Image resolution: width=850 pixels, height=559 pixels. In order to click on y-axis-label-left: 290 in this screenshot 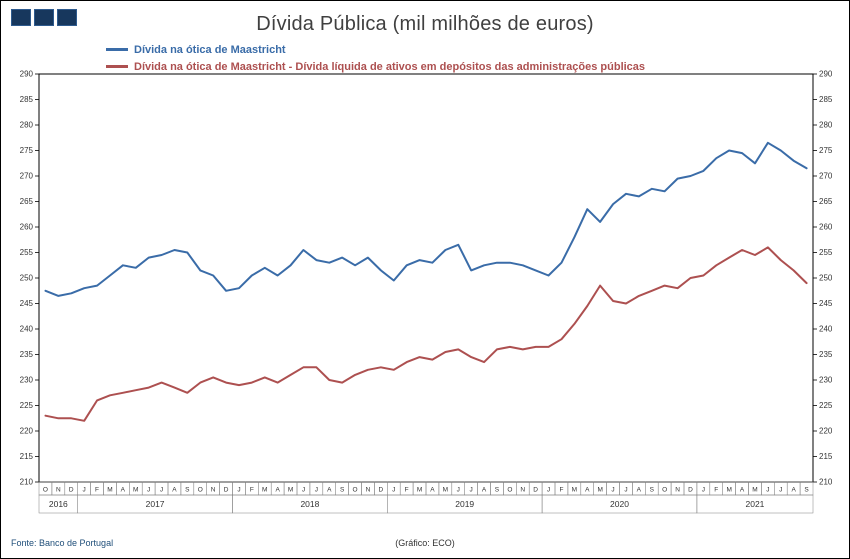, I will do `click(27, 74)`.